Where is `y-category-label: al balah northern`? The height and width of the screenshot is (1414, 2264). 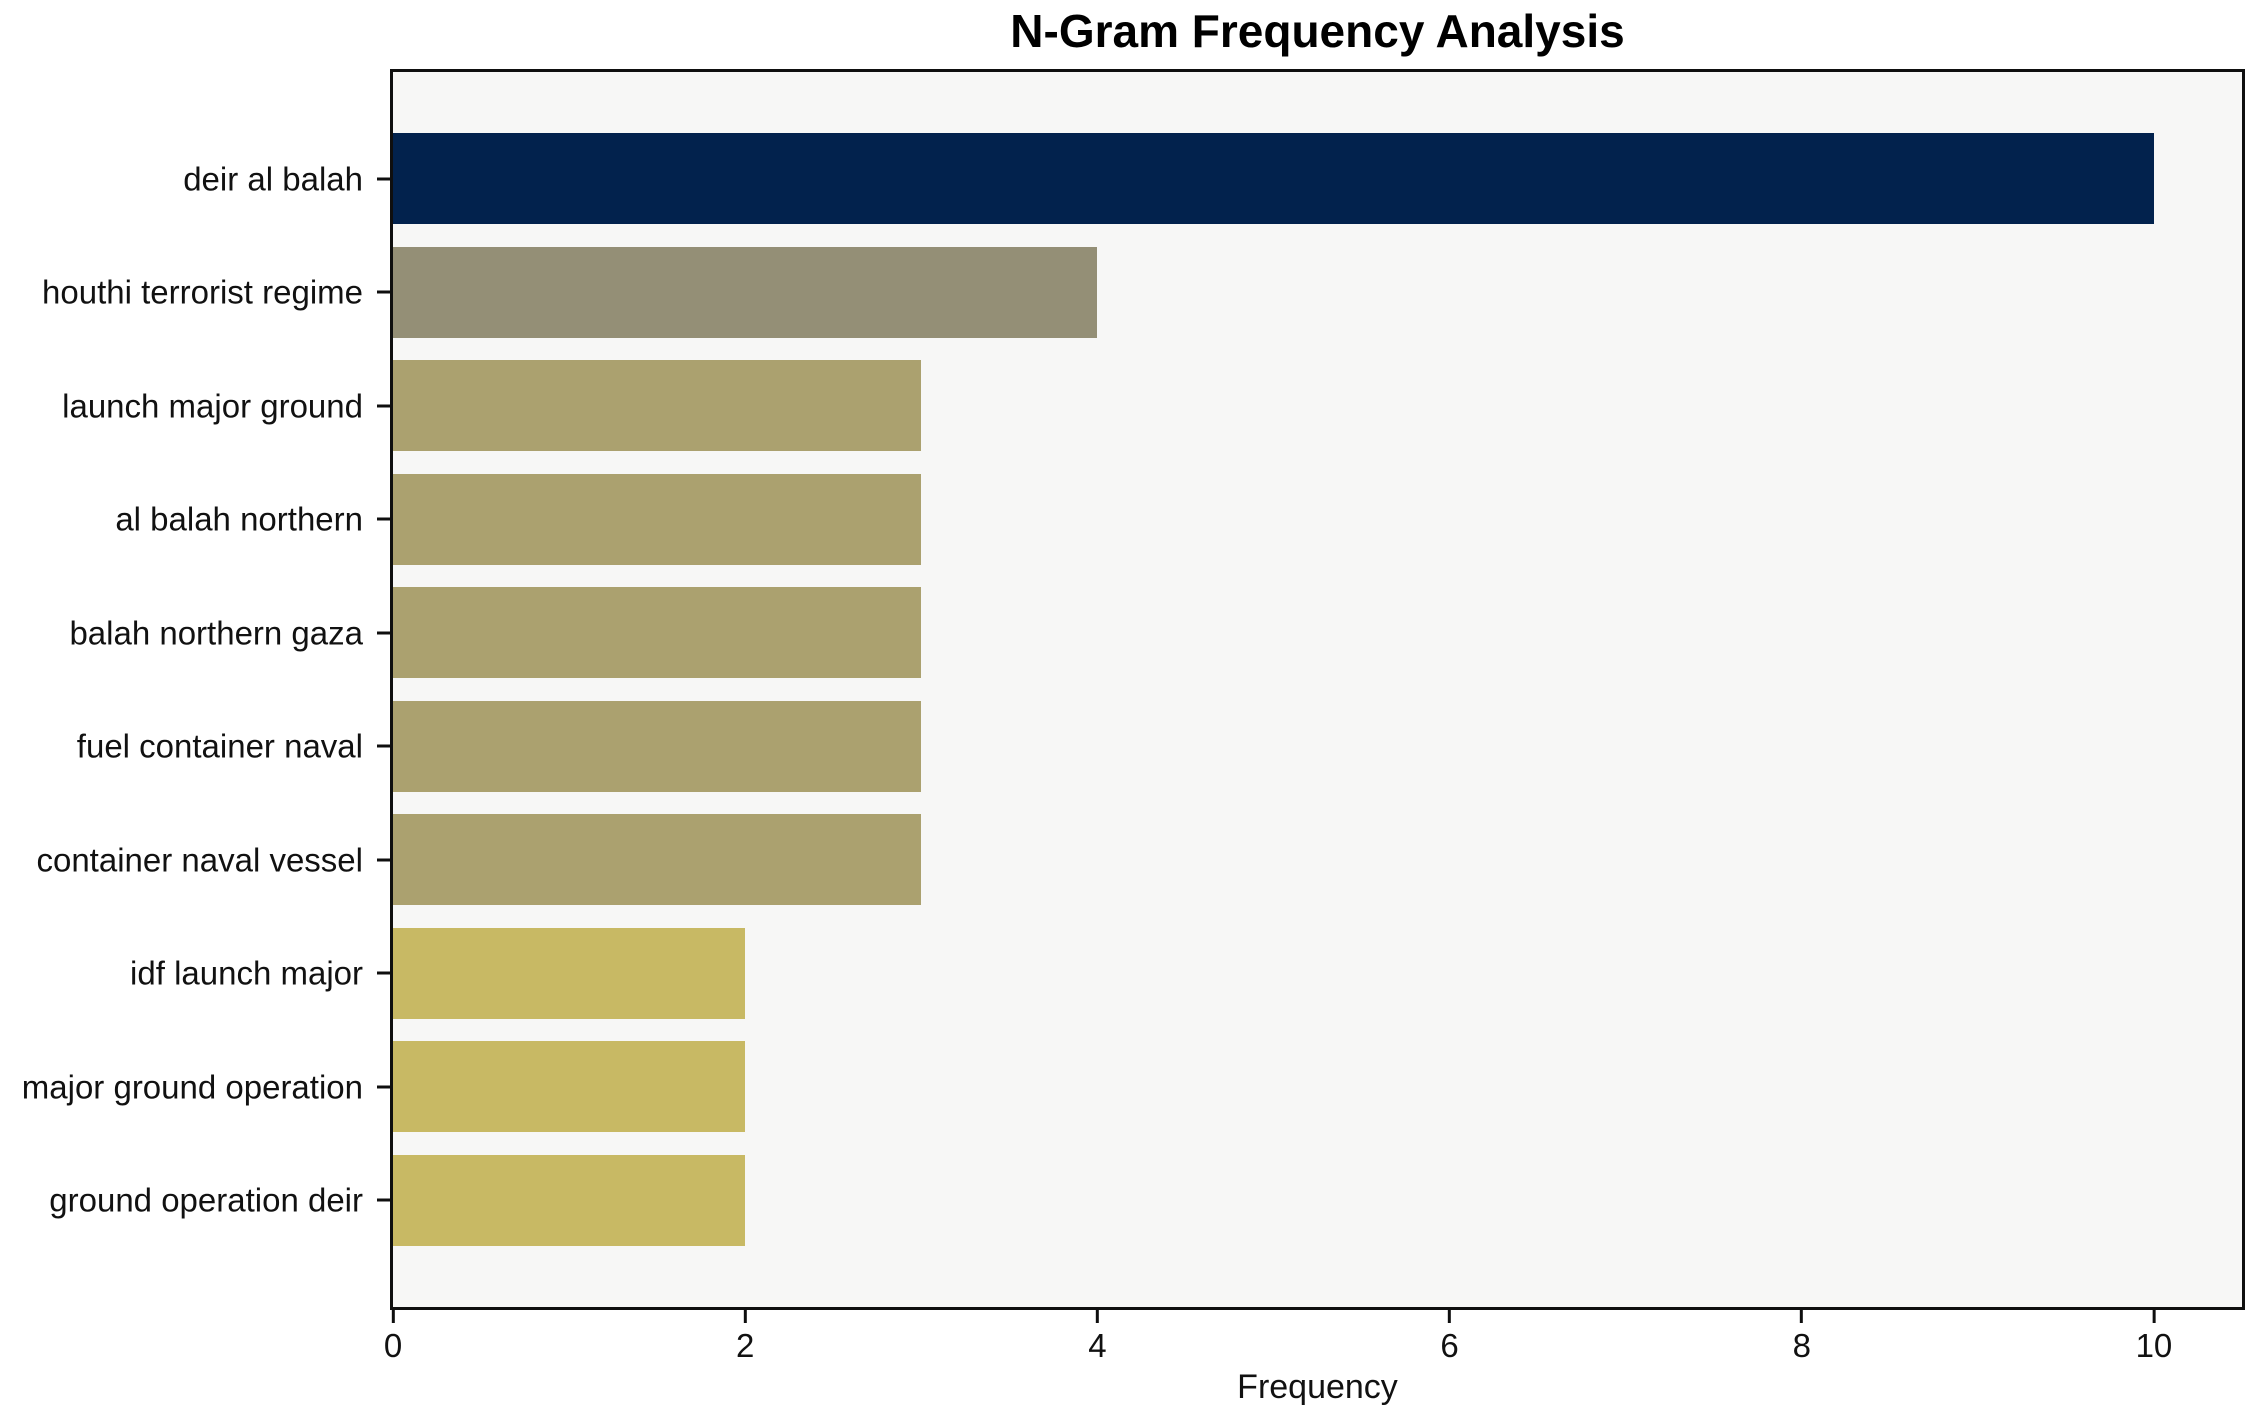
y-category-label: al balah northern is located at coordinates (239, 519).